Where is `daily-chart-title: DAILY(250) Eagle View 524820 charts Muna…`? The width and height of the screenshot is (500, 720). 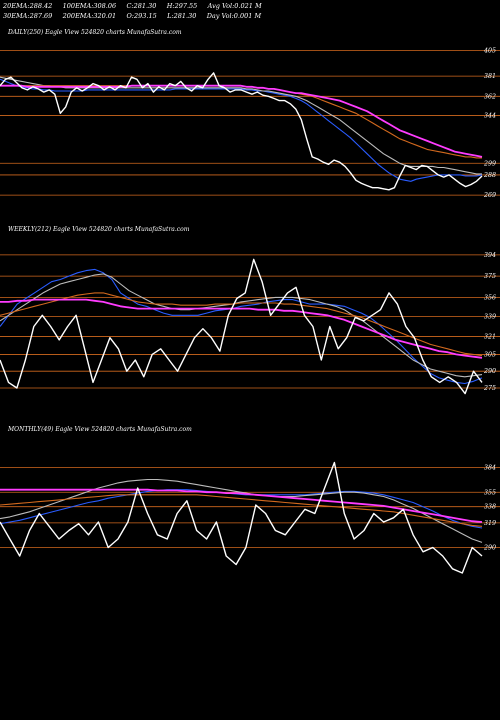 daily-chart-title: DAILY(250) Eagle View 524820 charts Muna… is located at coordinates (95, 32).